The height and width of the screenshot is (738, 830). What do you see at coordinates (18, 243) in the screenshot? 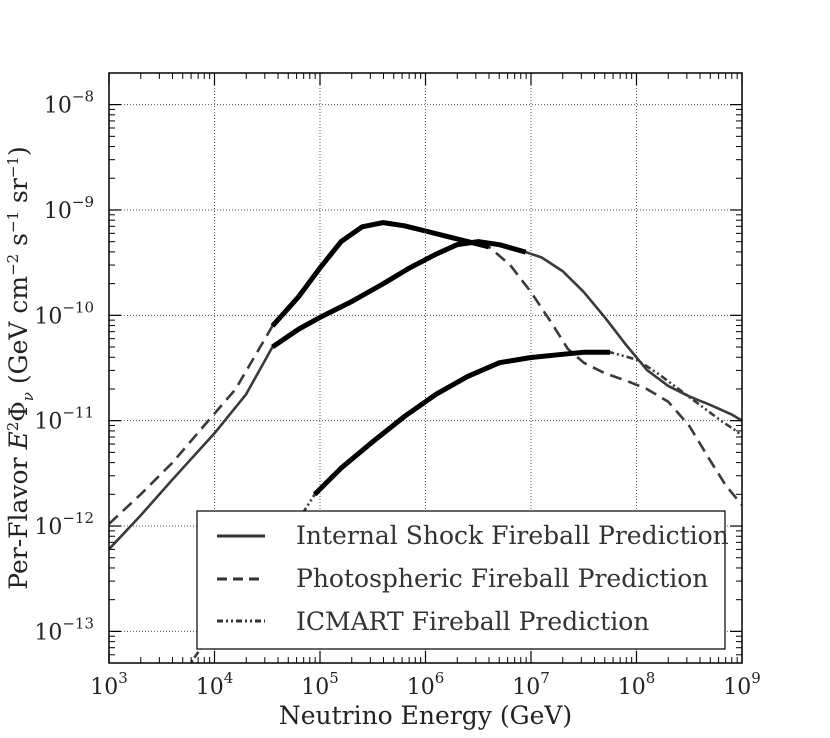
I see `y-label-s: s` at bounding box center [18, 243].